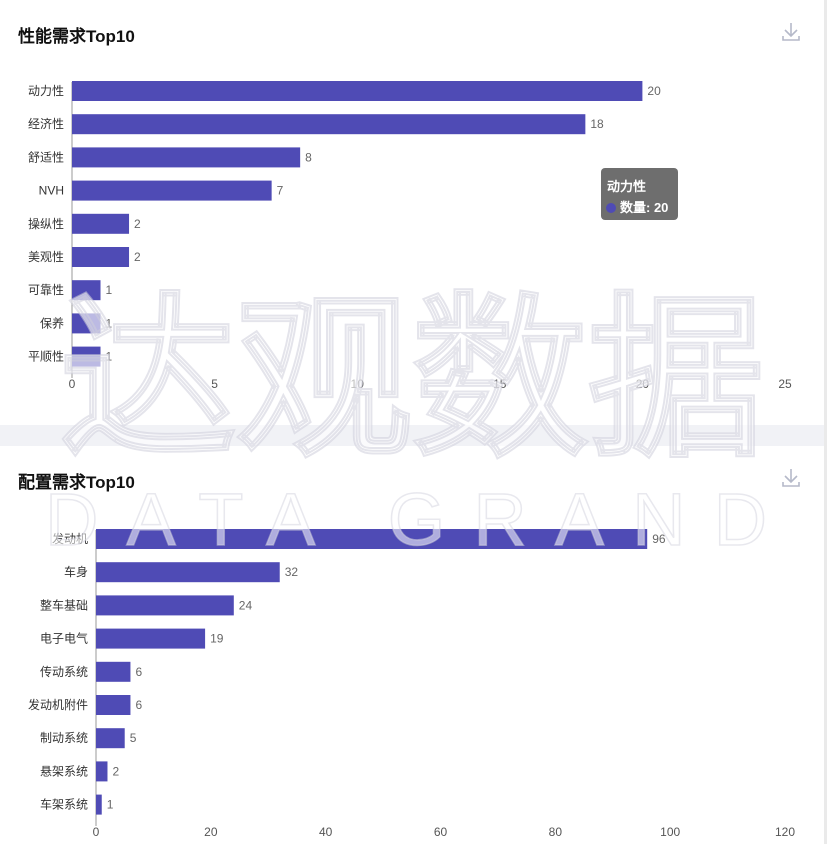 The width and height of the screenshot is (827, 844). I want to click on x-tick-label: 60, so click(441, 832).